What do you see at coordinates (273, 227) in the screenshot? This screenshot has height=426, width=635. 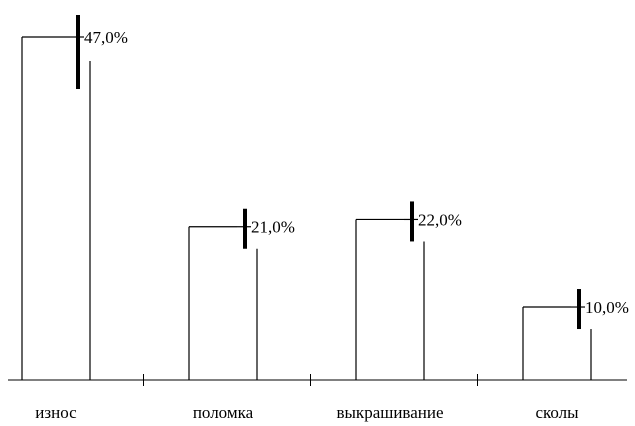 I see `bar-value-label: 21,0%` at bounding box center [273, 227].